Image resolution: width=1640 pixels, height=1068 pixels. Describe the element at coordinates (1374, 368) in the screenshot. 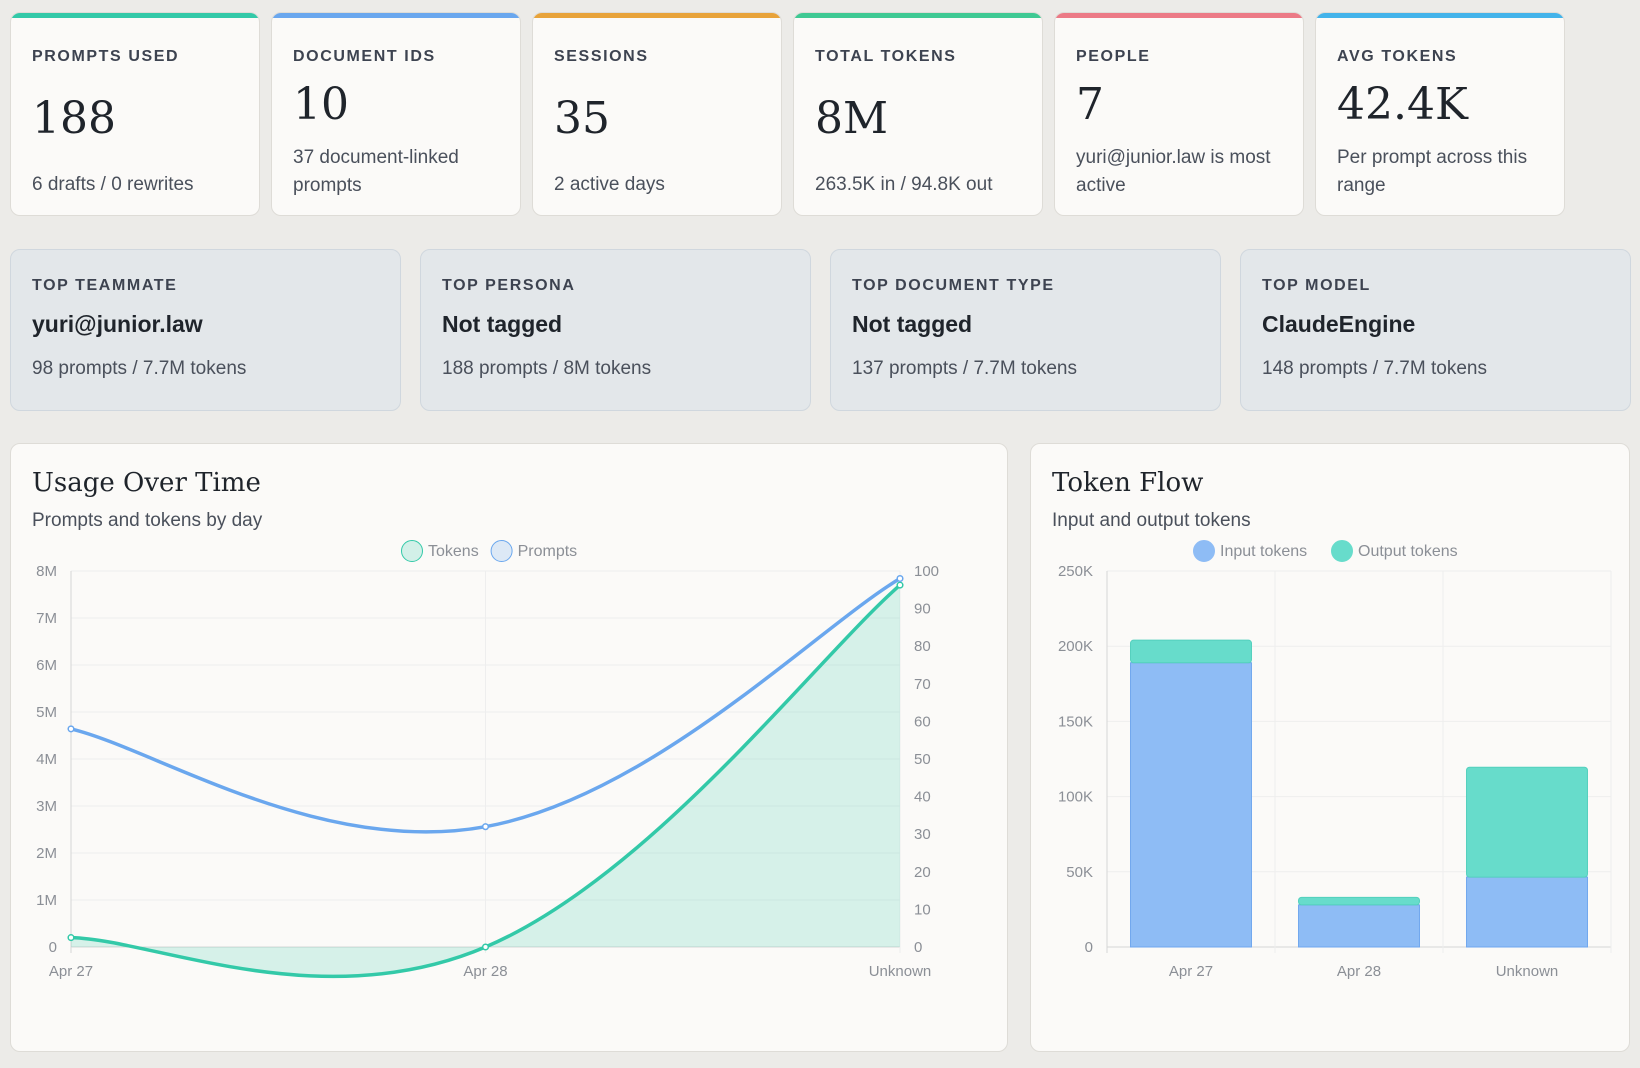

I see `highlight-sub: 148 prompts / 7.7M tokens` at that location.